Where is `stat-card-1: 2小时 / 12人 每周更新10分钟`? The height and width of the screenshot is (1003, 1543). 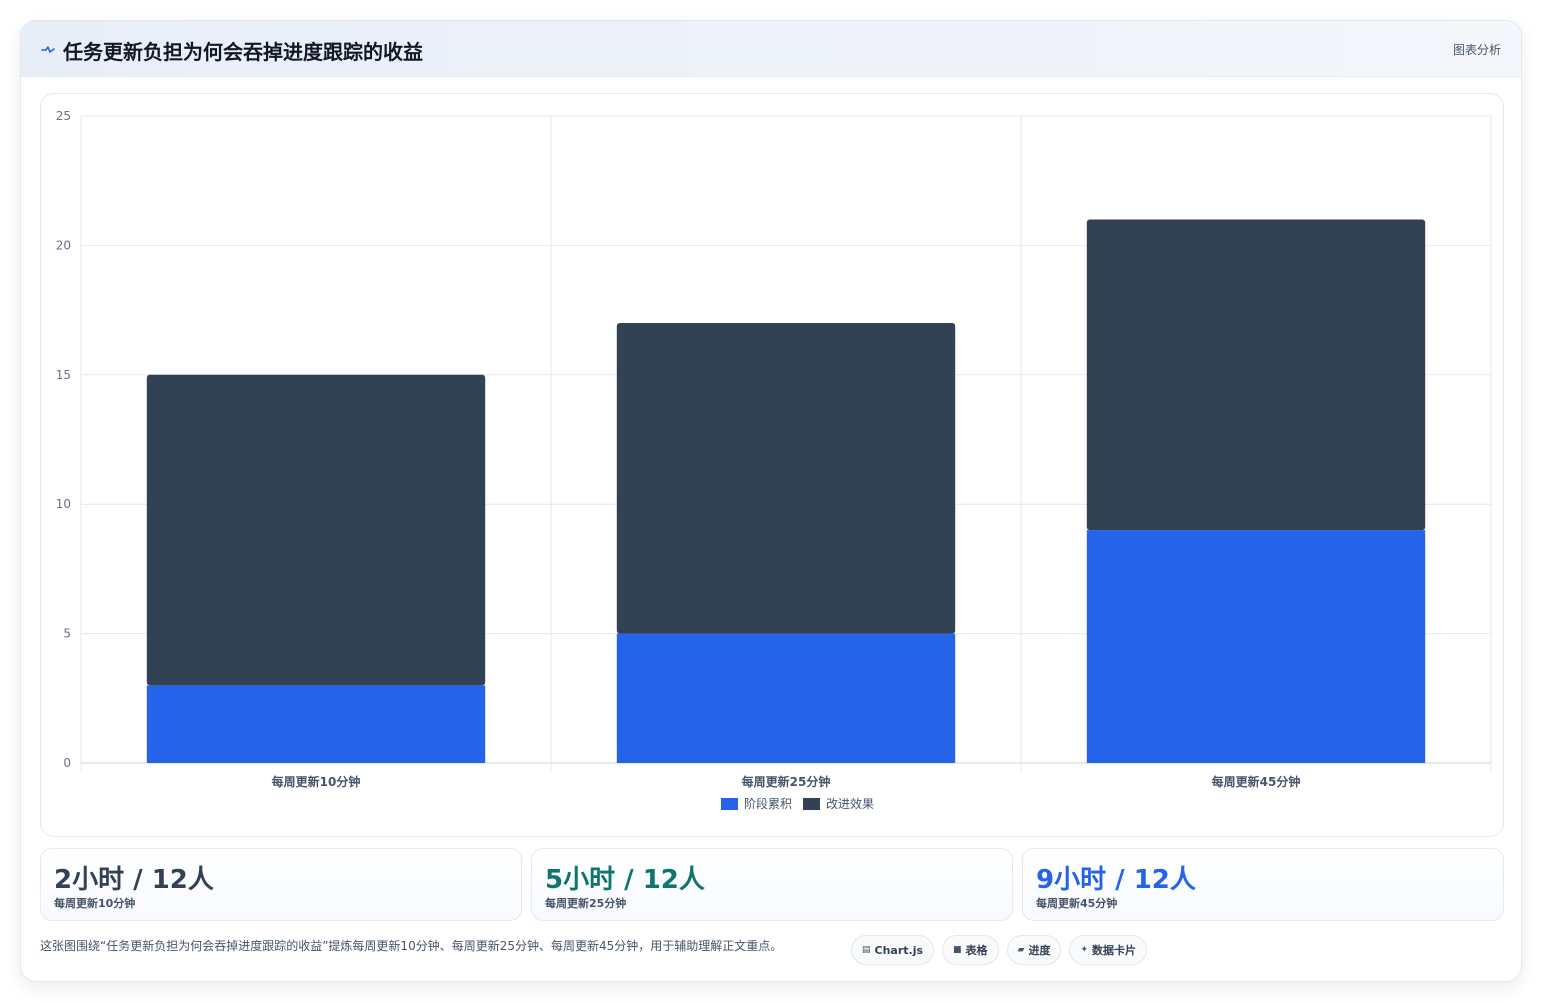
stat-card-1: 2小时 / 12人 每周更新10分钟 is located at coordinates (281, 884).